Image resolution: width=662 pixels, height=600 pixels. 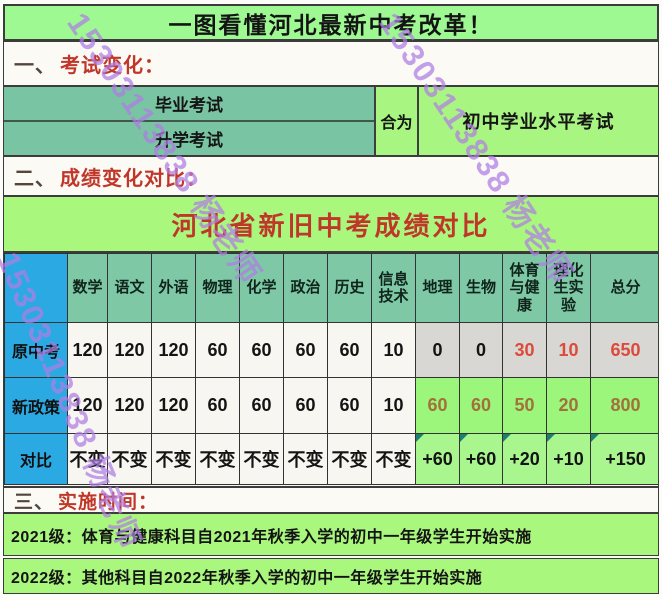 What do you see at coordinates (624, 288) in the screenshot?
I see `column-header: 总分` at bounding box center [624, 288].